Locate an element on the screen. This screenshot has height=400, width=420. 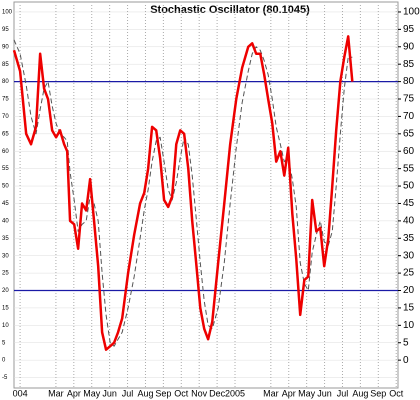
y2-tick-label: 95 is located at coordinates (409, 29).